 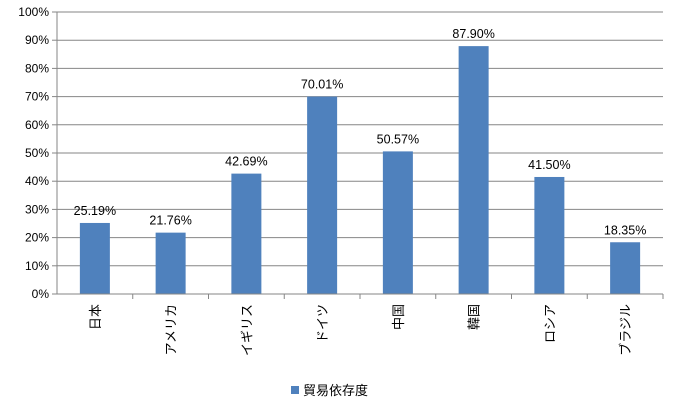 What do you see at coordinates (625, 230) in the screenshot?
I see `data-label: 18.35%` at bounding box center [625, 230].